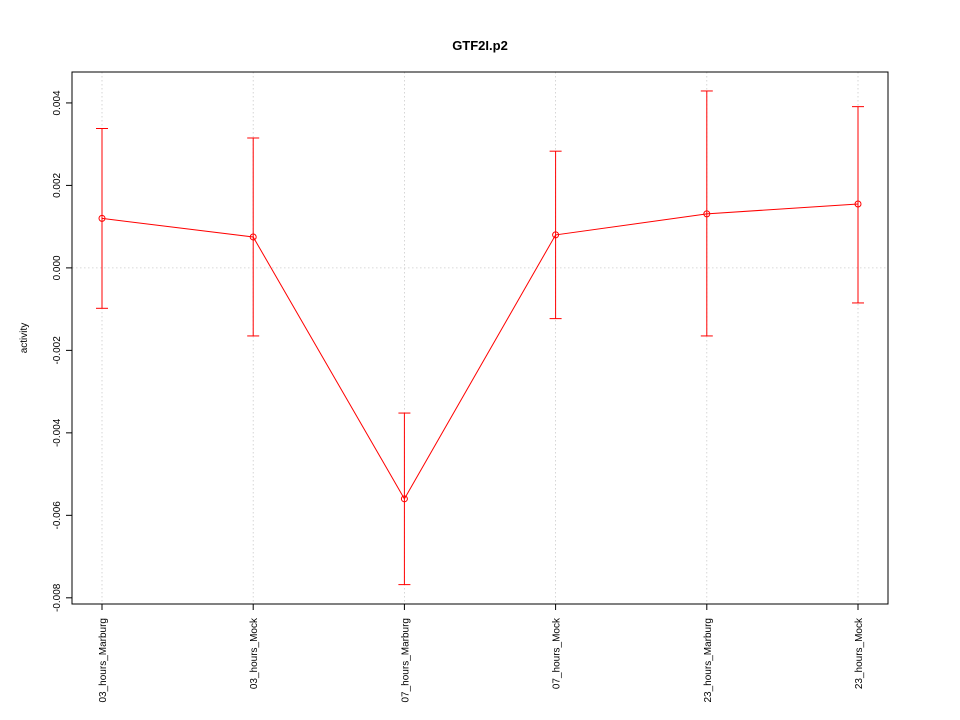  Describe the element at coordinates (557, 653) in the screenshot. I see `x-tick-label: 07_hours_Mock` at that location.